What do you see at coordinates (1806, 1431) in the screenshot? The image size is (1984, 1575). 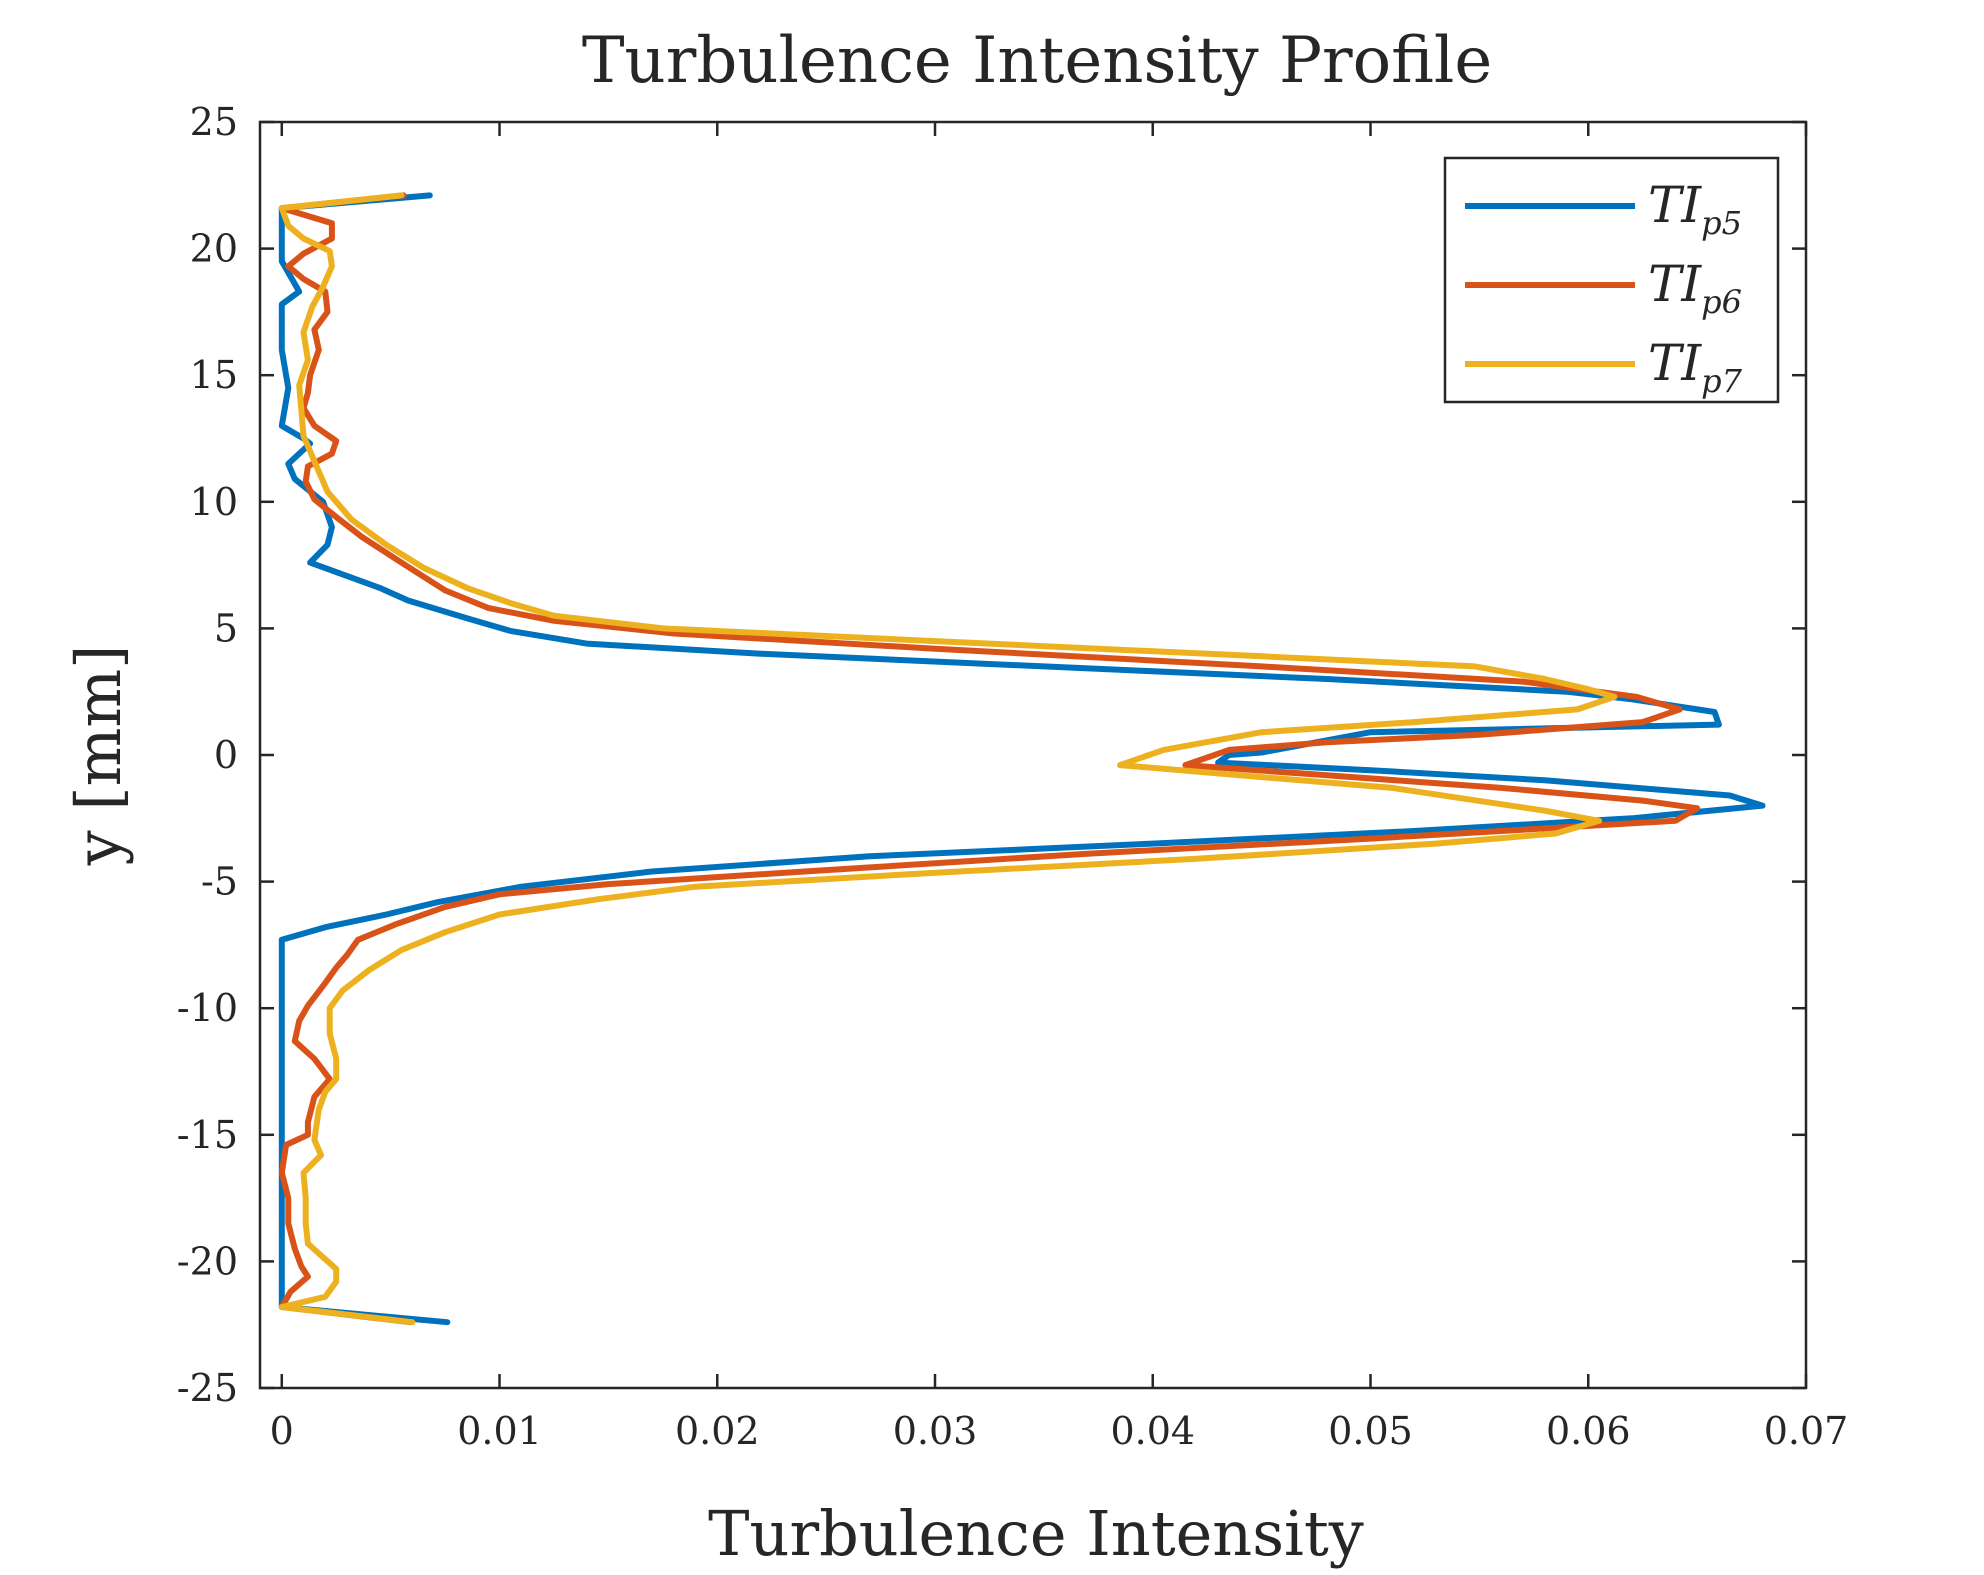 I see `x-tick-label: 0.07` at bounding box center [1806, 1431].